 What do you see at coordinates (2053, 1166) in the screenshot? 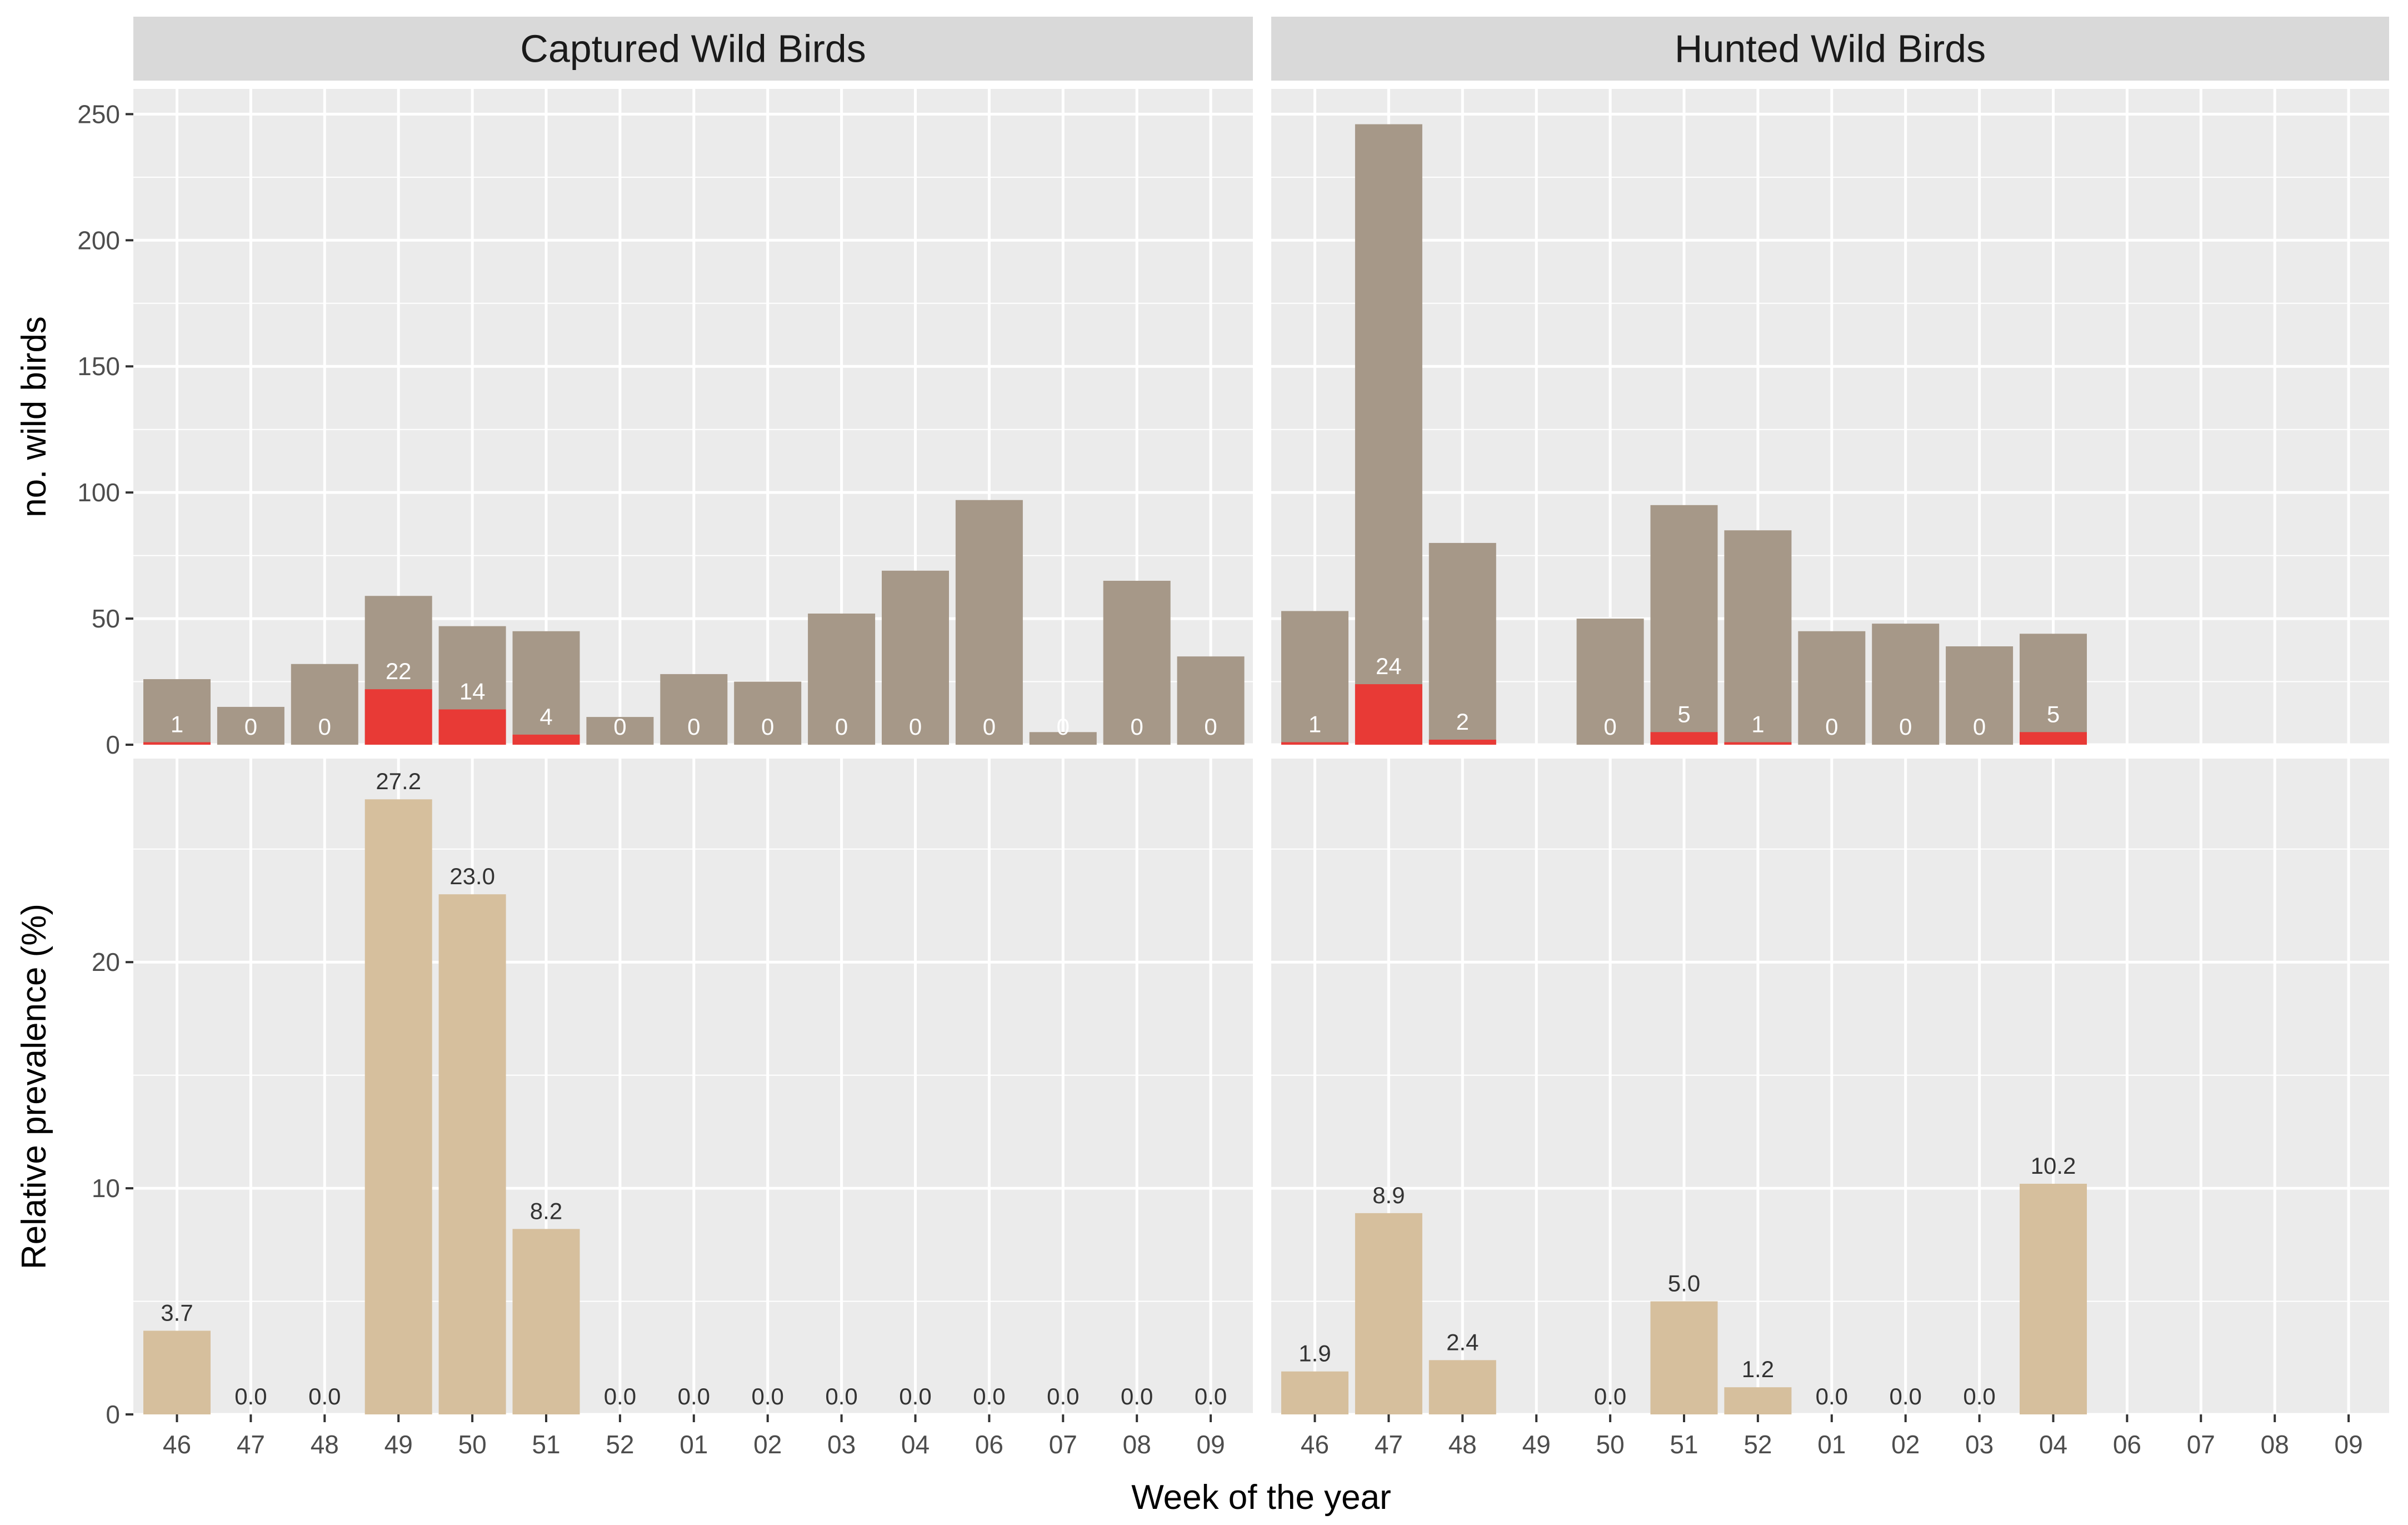
I see `bar-prevalence-label: 10.2` at bounding box center [2053, 1166].